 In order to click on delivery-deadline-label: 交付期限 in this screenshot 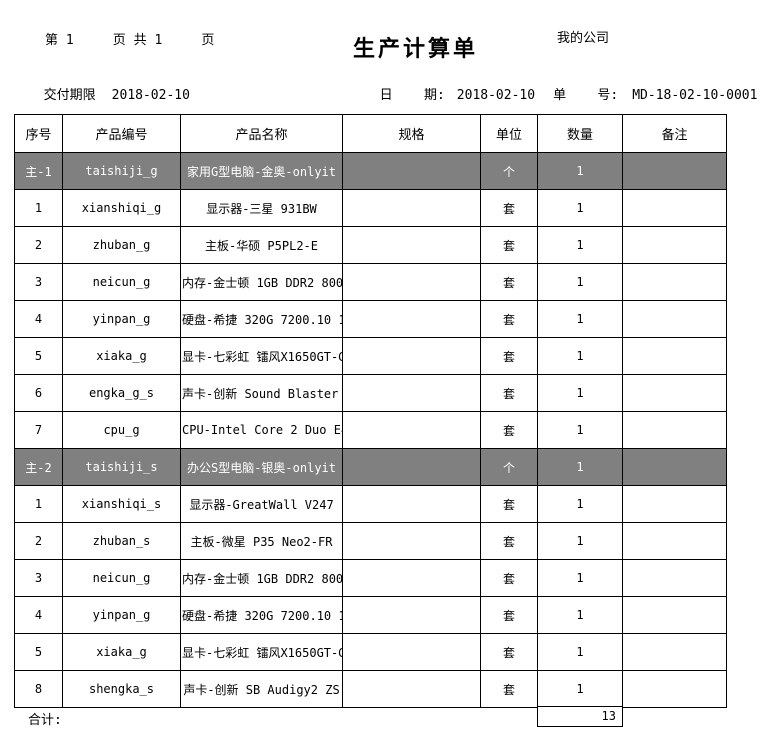, I will do `click(69, 95)`.